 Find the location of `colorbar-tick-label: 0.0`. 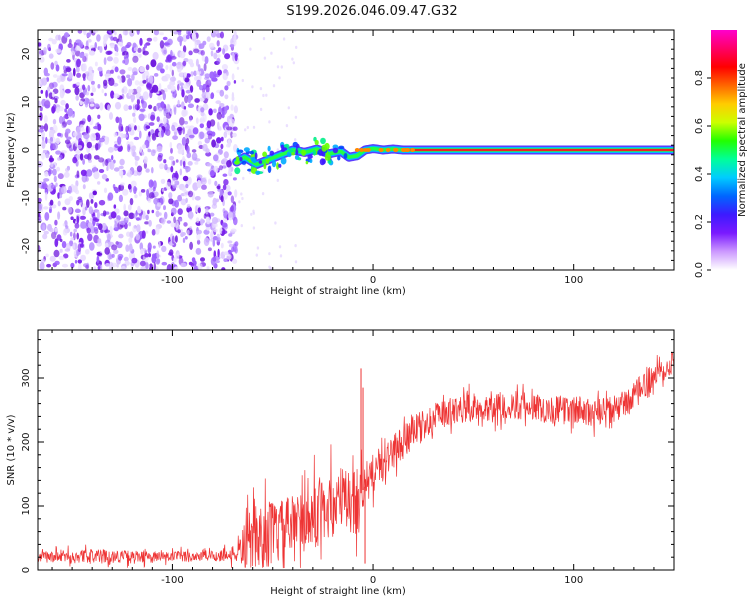

colorbar-tick-label: 0.0 is located at coordinates (699, 270).